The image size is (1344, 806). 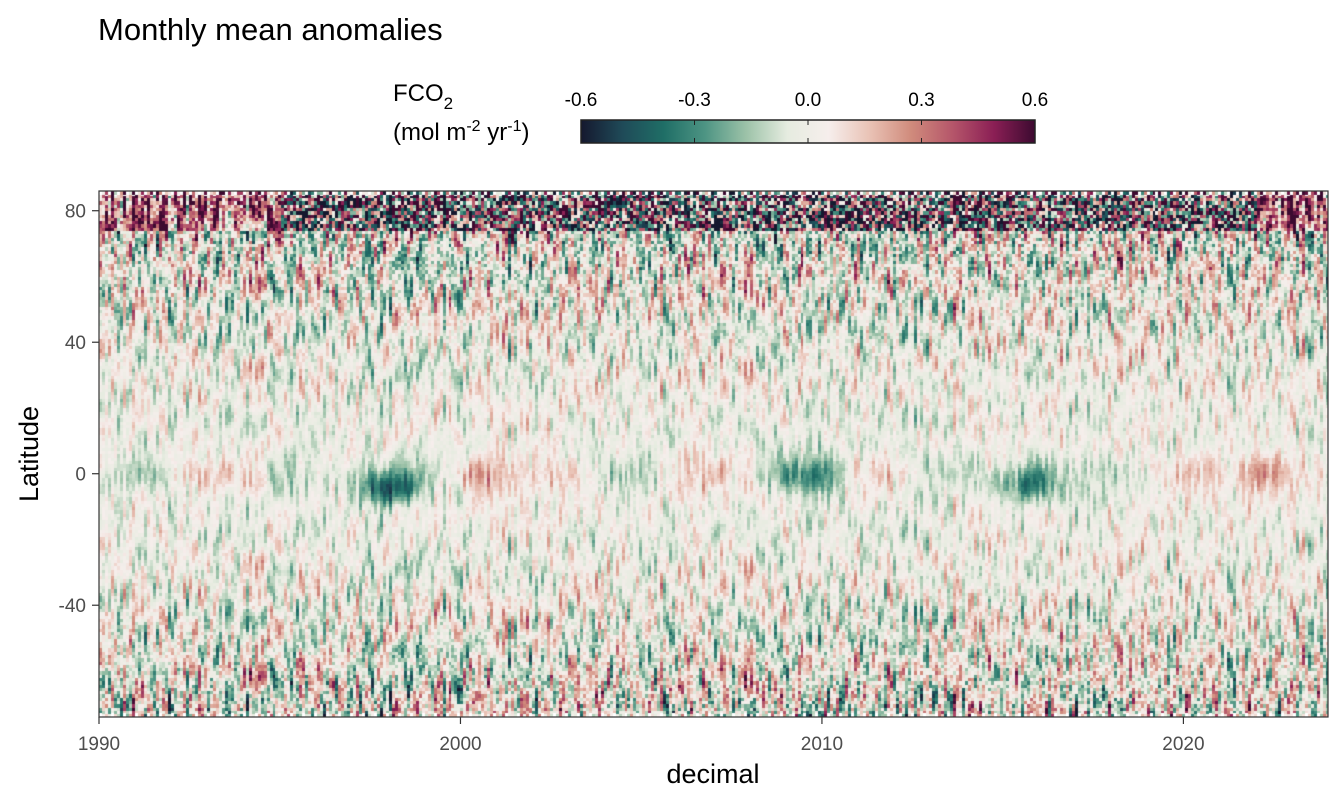 I want to click on legend-units-exp1: -2, so click(x=473, y=126).